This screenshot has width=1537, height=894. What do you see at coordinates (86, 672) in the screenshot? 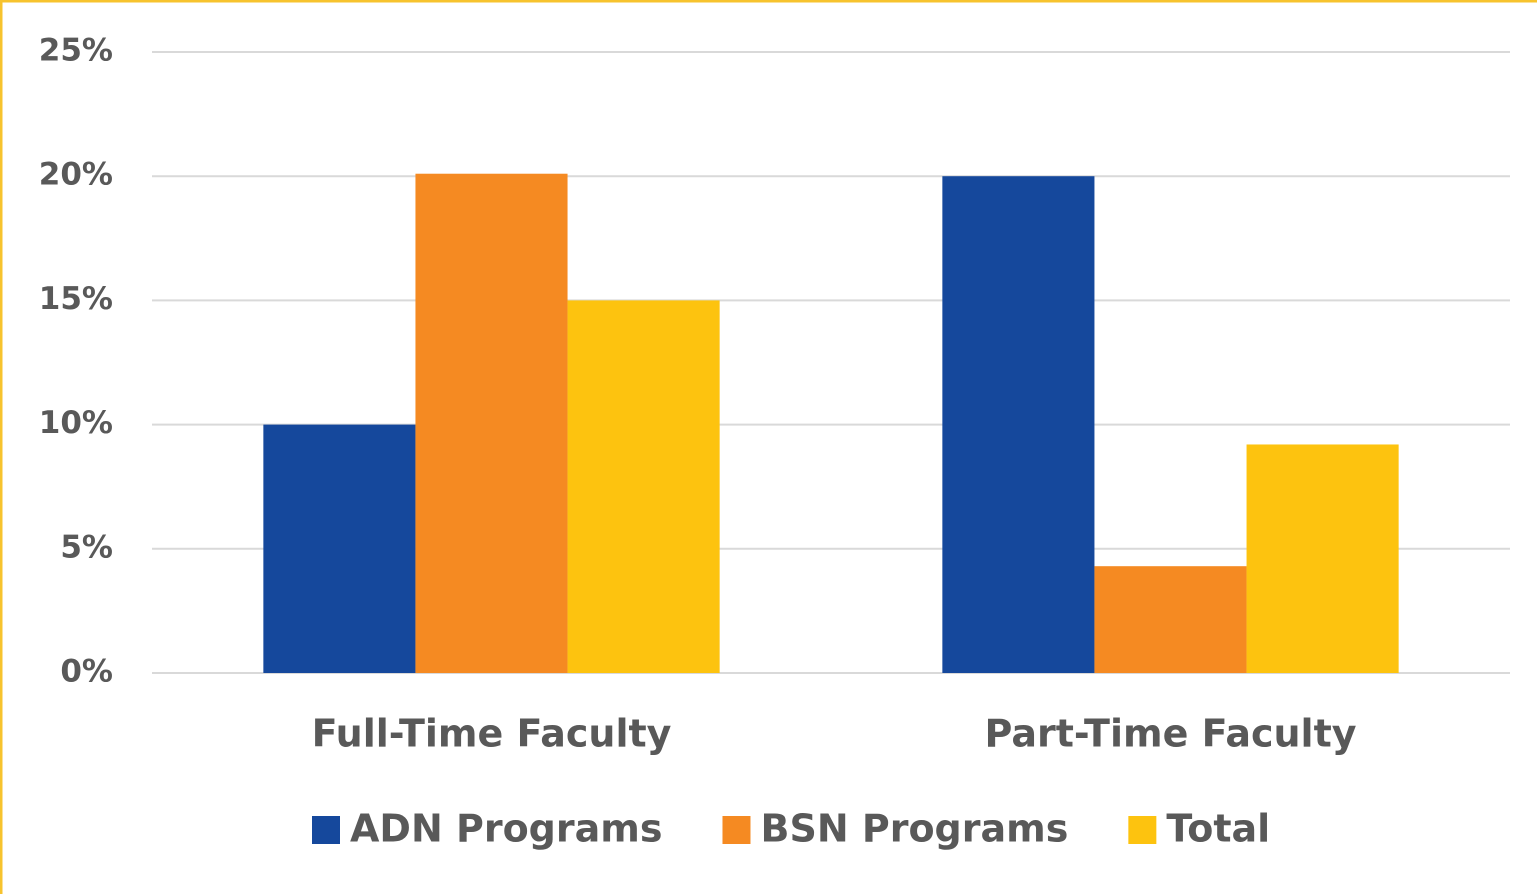
I see `y-tick-label: 0%` at bounding box center [86, 672].